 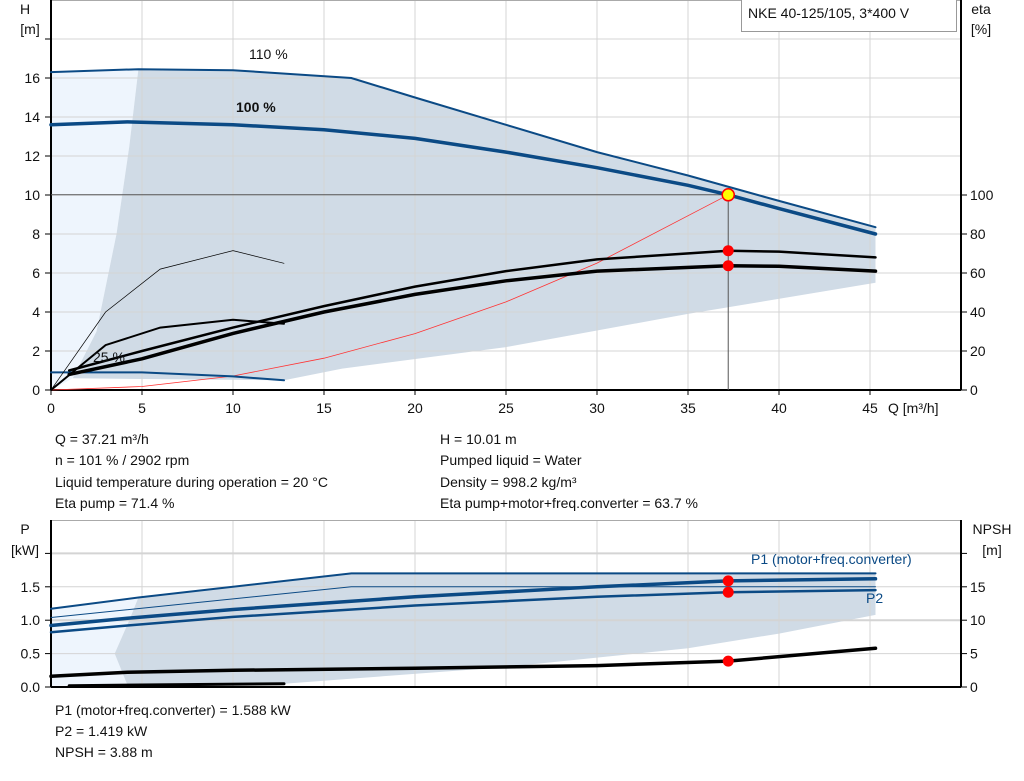 What do you see at coordinates (31, 620) in the screenshot?
I see `p-tick-label: 1.0` at bounding box center [31, 620].